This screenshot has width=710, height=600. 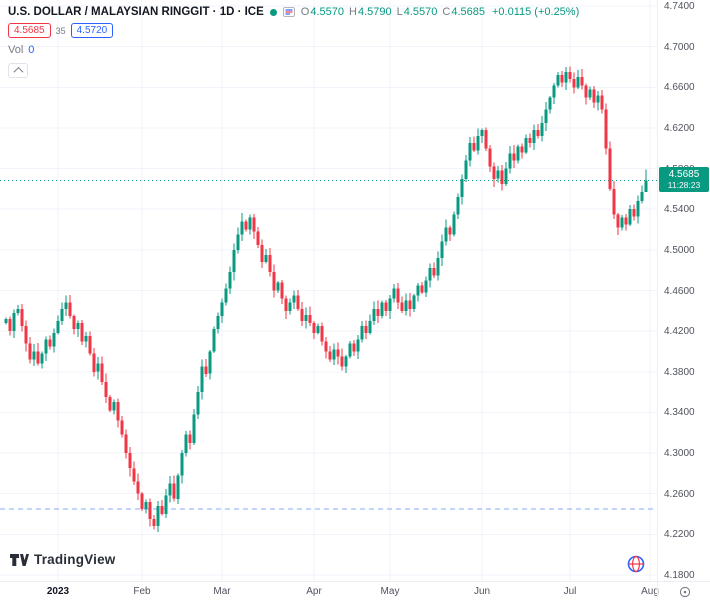 What do you see at coordinates (650, 591) in the screenshot?
I see `time-axis-label: Aug` at bounding box center [650, 591].